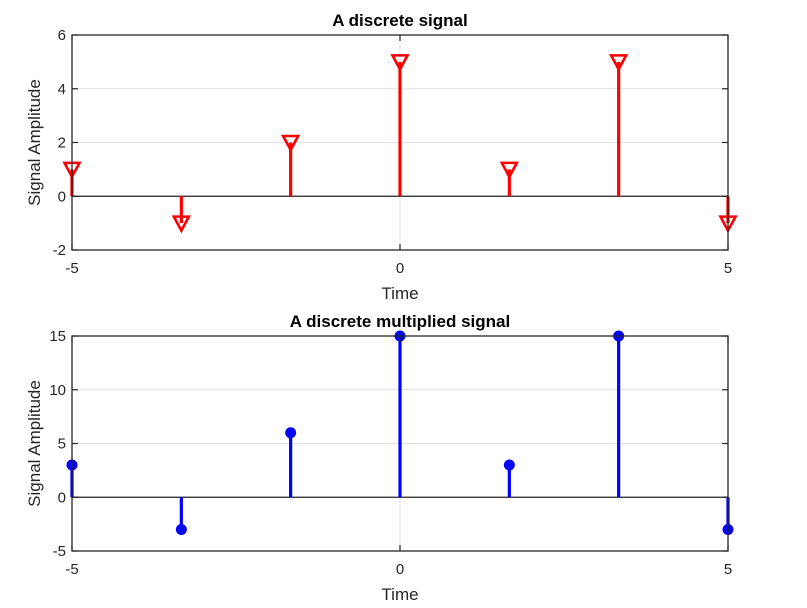 The image size is (807, 608). I want to click on y-tick-label: 10, so click(57, 390).